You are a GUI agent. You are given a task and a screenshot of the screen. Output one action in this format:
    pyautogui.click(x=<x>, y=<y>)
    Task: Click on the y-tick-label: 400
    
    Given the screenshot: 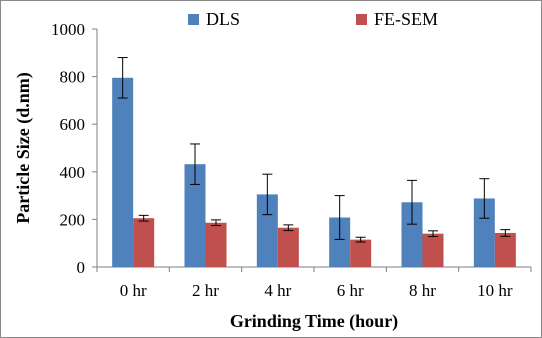 What is the action you would take?
    pyautogui.click(x=73, y=172)
    